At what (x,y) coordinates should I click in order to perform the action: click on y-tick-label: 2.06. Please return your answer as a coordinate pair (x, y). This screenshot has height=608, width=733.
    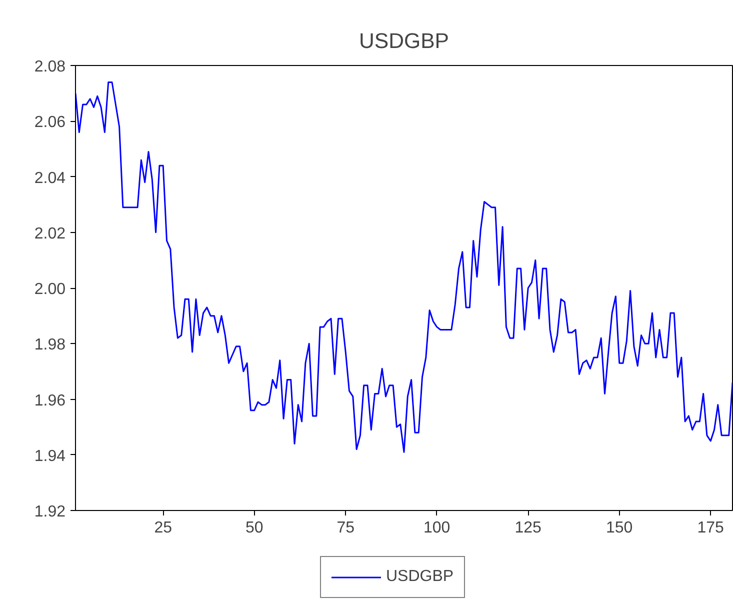
    Looking at the image, I should click on (50, 123).